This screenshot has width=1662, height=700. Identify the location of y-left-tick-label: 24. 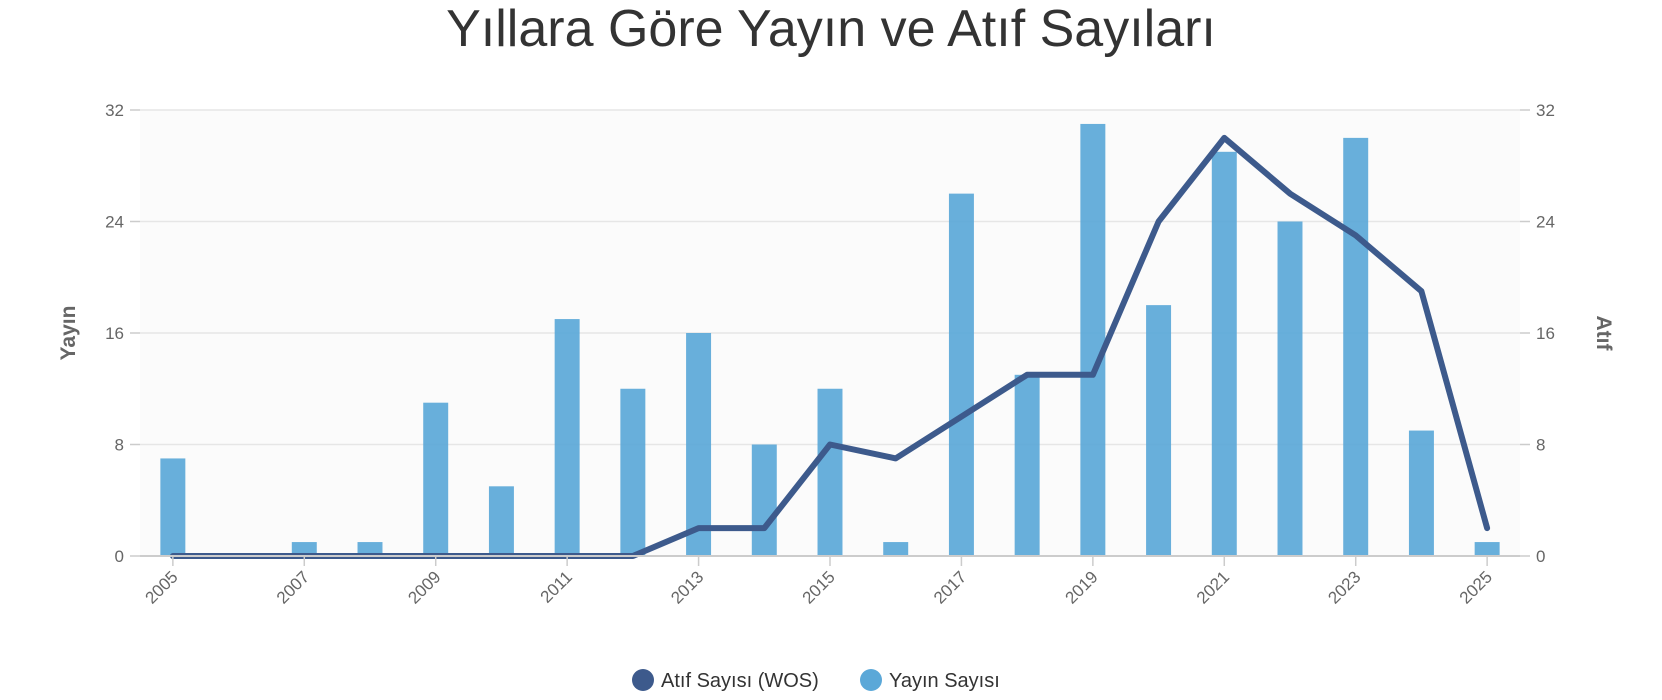
(114, 222).